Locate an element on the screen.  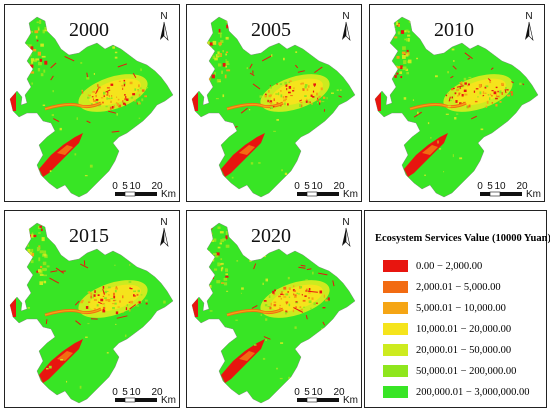
legend-label: 20,000.01 − 50,000.00 is located at coordinates (464, 350).